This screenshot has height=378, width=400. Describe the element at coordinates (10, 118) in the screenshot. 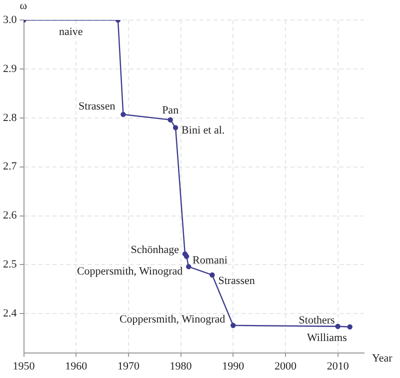

I see `y-tick-label: 2.8` at that location.